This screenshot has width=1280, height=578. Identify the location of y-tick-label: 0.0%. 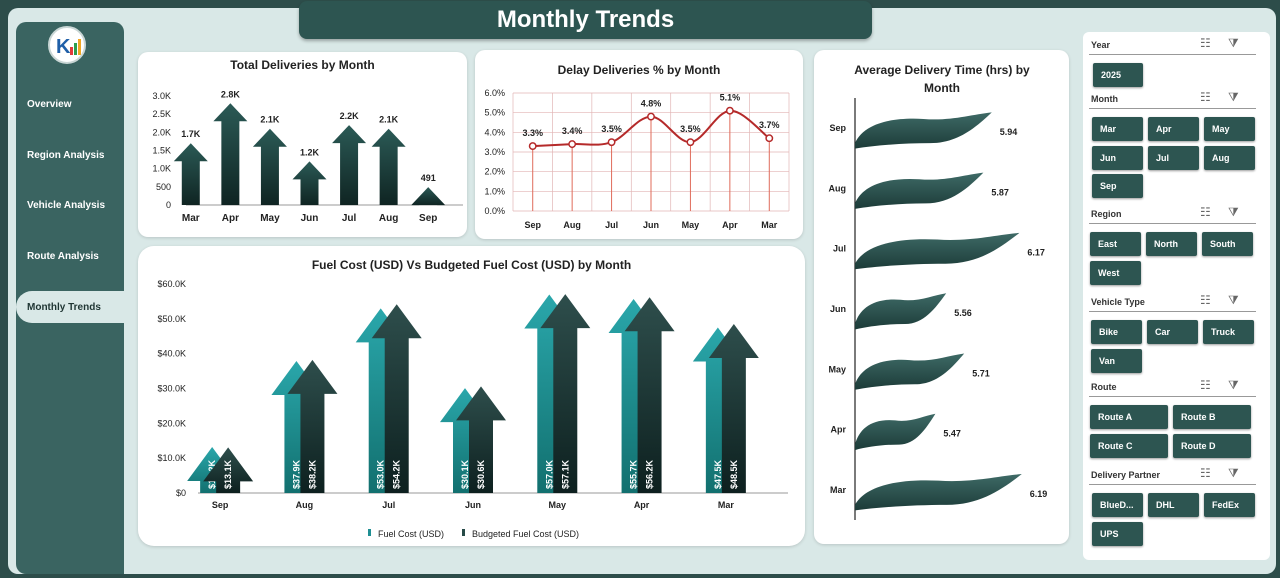
(494, 211).